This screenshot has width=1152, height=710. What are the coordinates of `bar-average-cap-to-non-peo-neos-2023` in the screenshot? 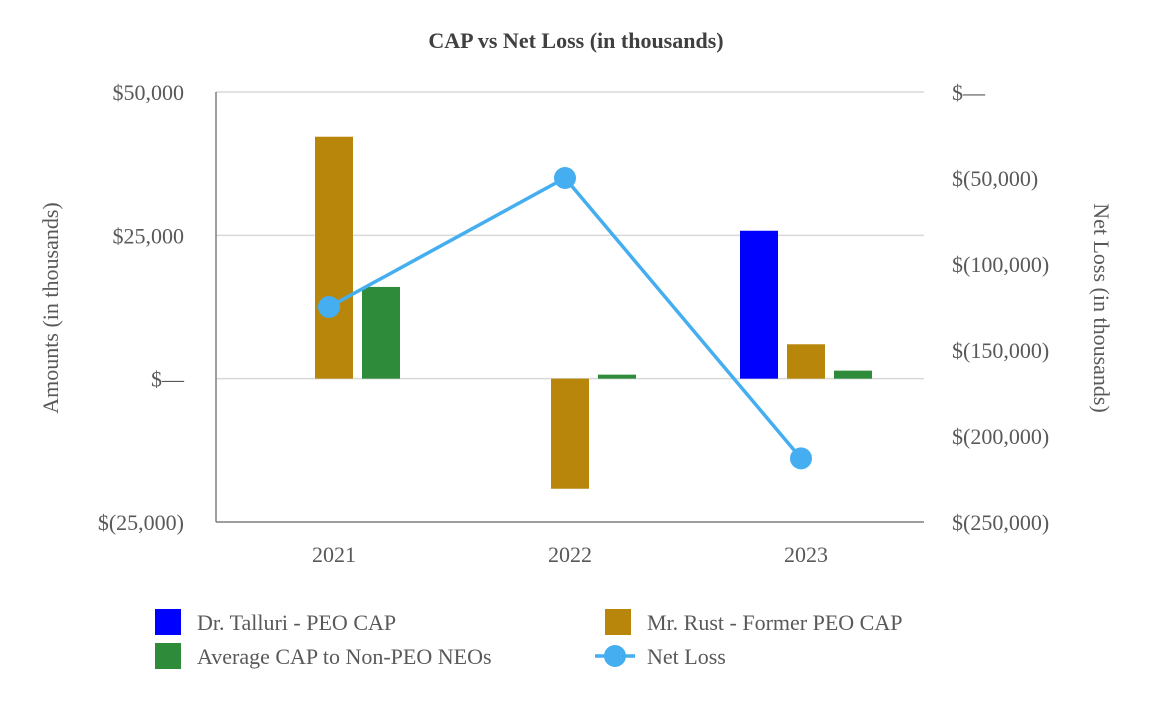 It's located at (853, 374).